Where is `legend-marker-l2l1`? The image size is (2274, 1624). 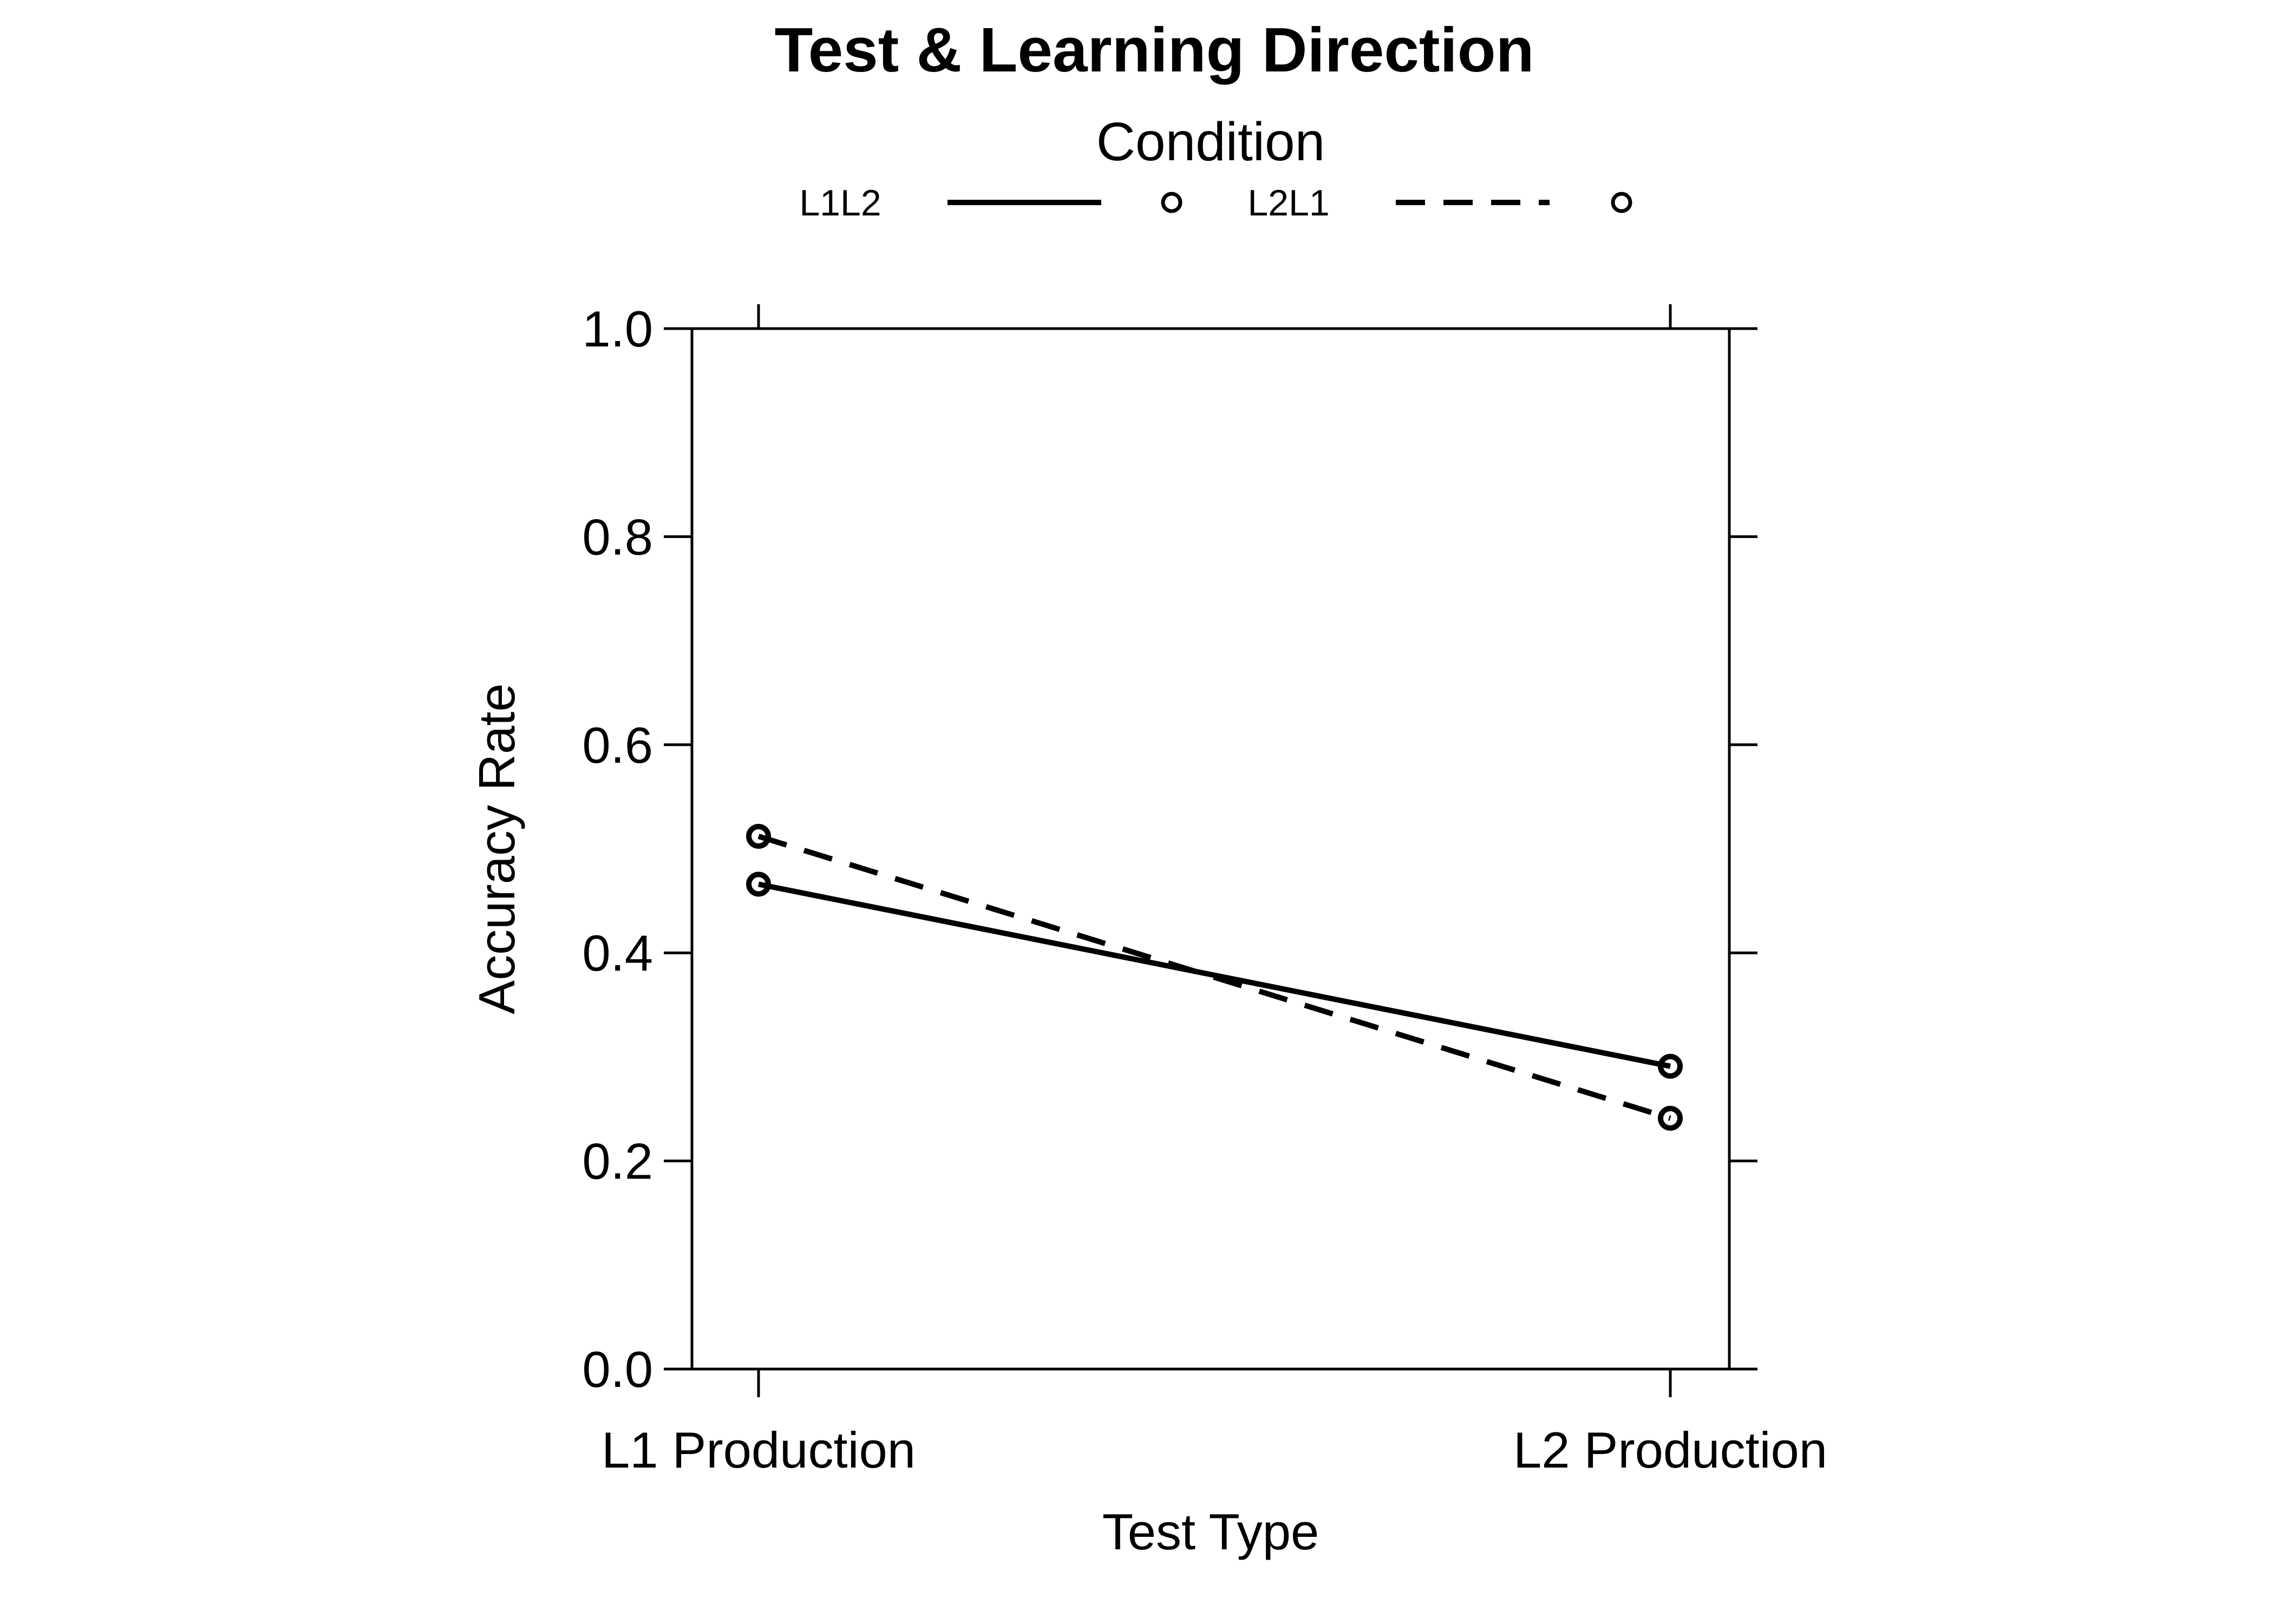 legend-marker-l2l1 is located at coordinates (1622, 203).